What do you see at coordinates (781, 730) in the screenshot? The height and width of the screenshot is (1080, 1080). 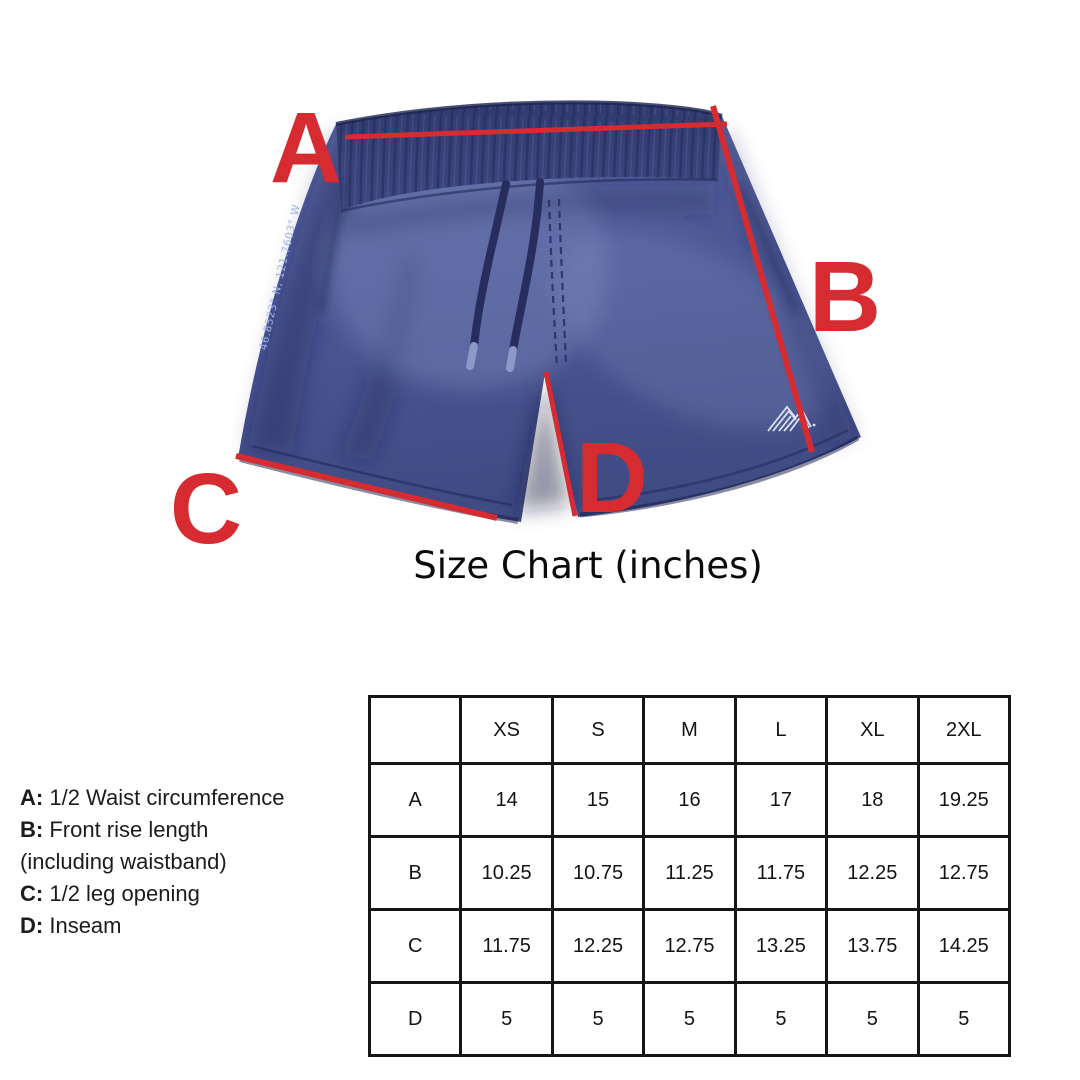 I see `column-header-l: L` at bounding box center [781, 730].